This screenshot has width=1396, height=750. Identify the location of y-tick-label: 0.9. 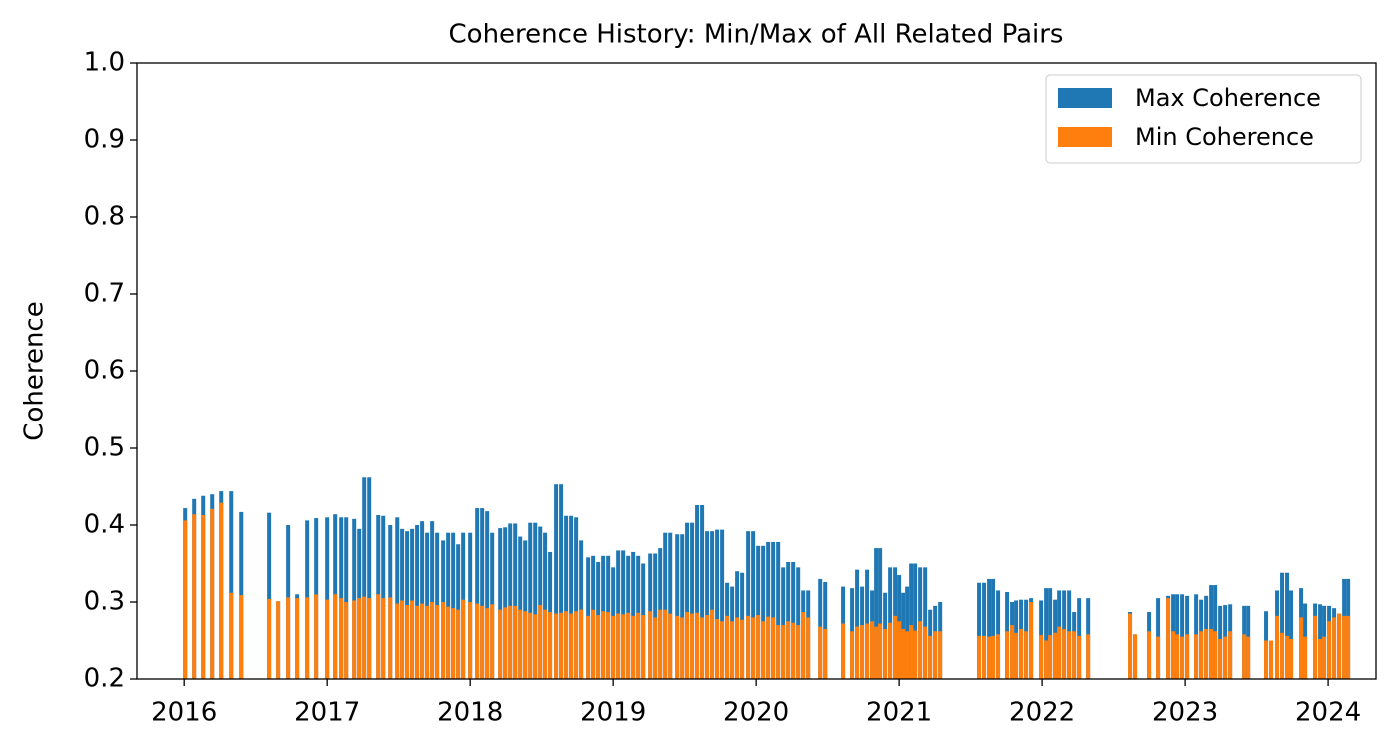
(104, 140).